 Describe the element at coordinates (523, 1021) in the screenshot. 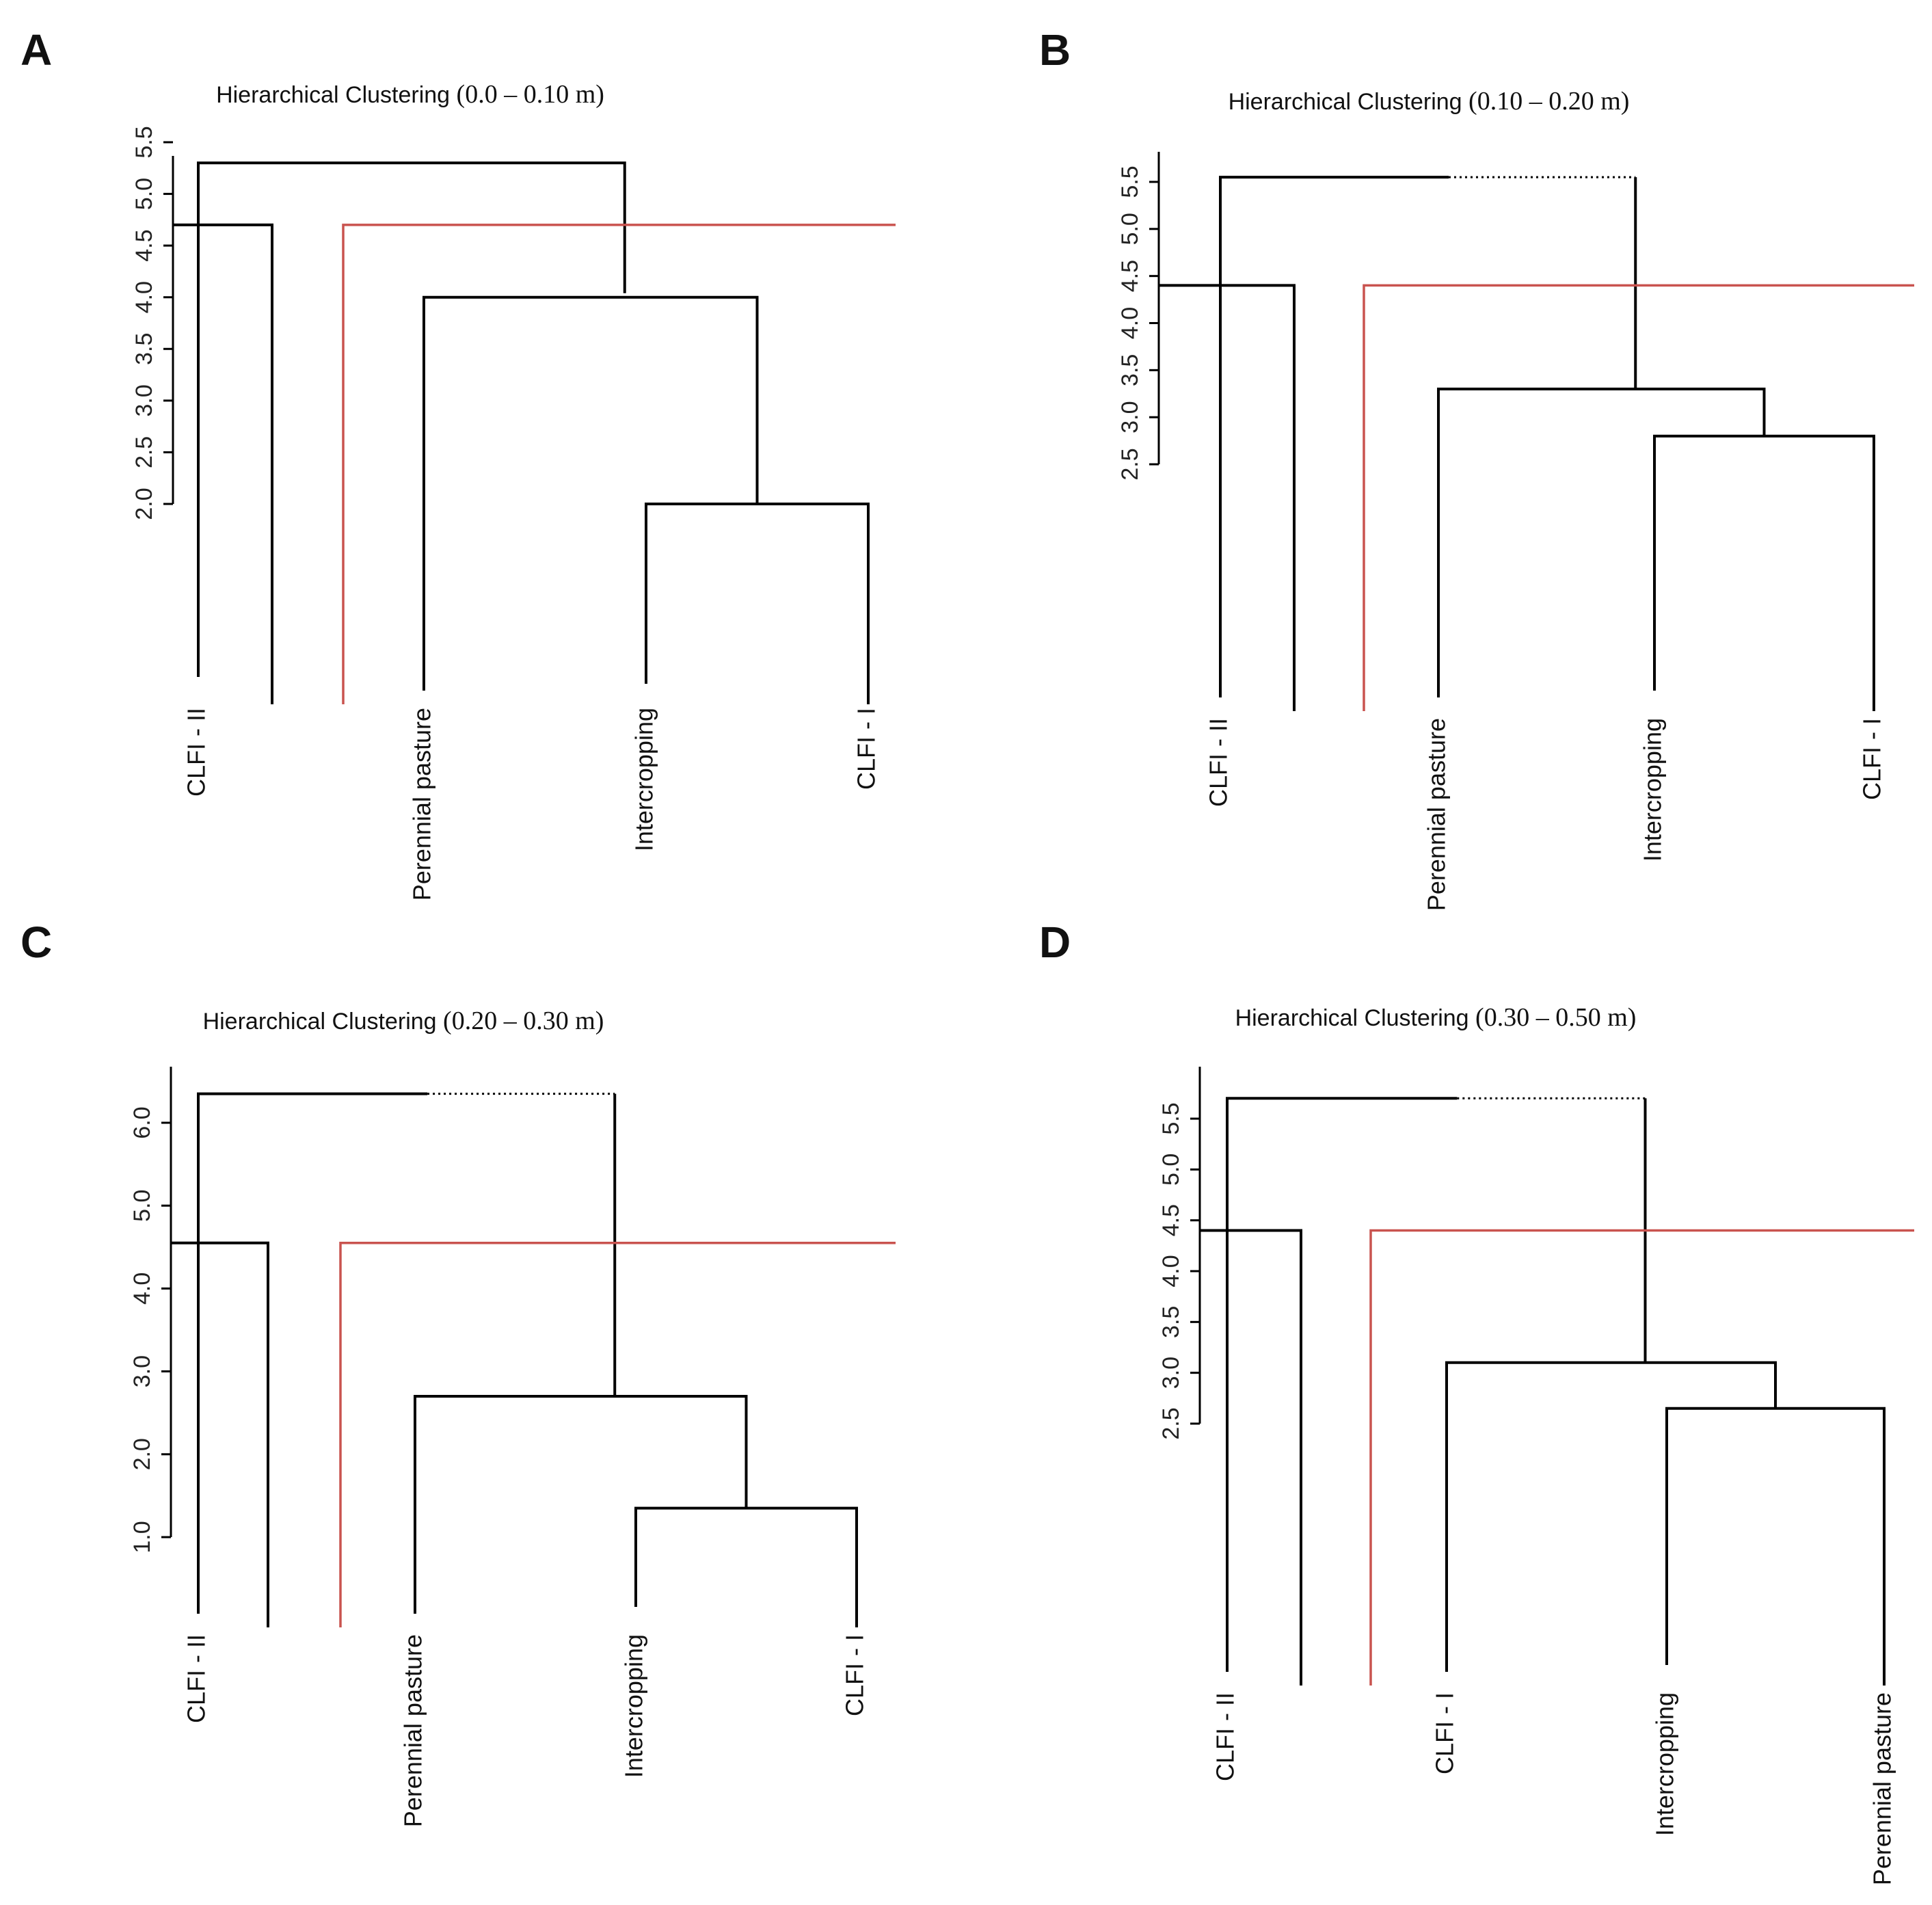

I see `chart-title-range: (0.20 – 0.30 m)` at that location.